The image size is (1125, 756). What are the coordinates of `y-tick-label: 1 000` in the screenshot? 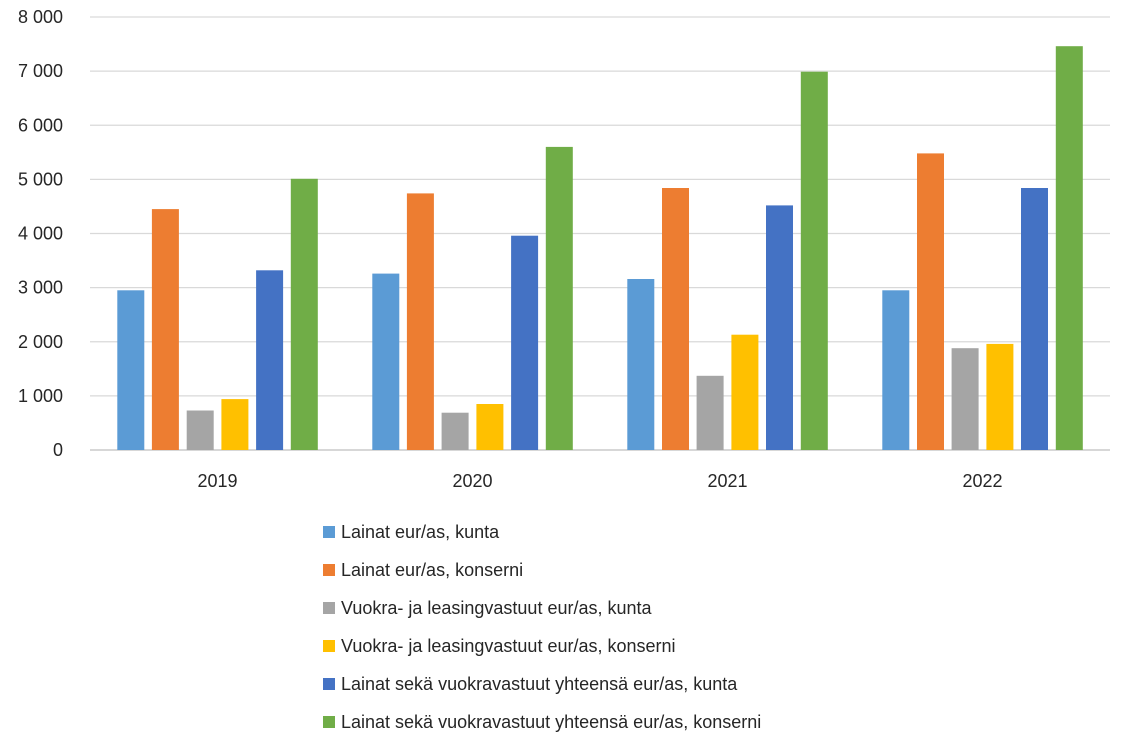 It's located at (40, 396).